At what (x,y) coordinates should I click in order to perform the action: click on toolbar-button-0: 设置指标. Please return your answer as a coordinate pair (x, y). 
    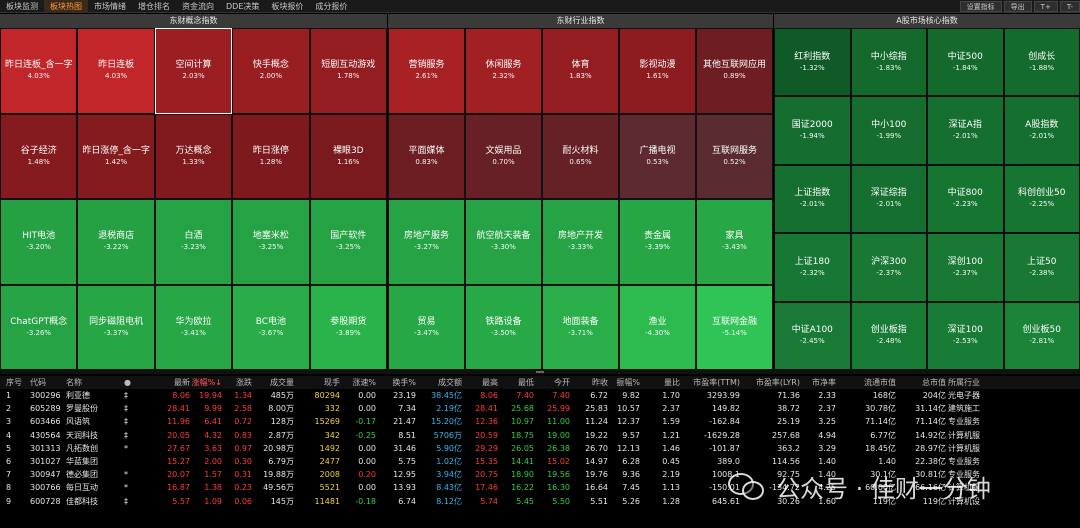
    Looking at the image, I should click on (980, 6).